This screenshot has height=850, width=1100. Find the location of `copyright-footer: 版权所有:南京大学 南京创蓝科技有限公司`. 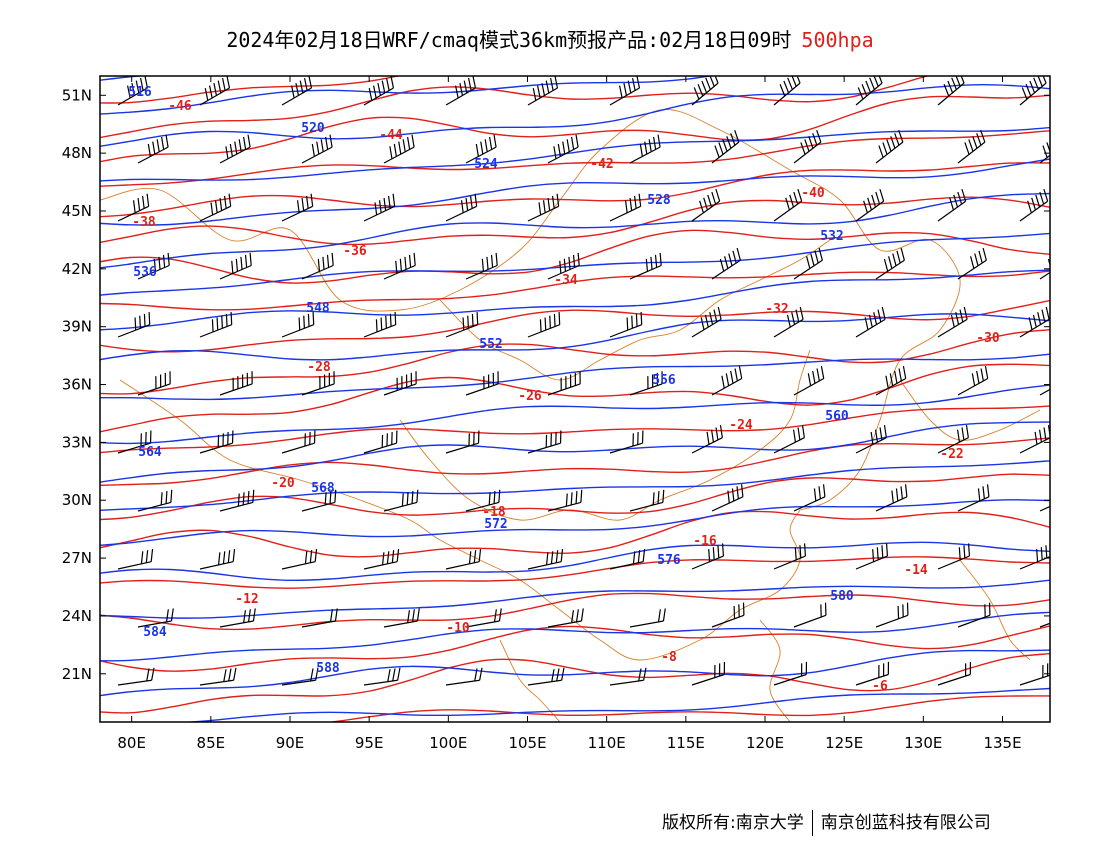

copyright-footer: 版权所有:南京大学 南京创蓝科技有限公司 is located at coordinates (826, 822).